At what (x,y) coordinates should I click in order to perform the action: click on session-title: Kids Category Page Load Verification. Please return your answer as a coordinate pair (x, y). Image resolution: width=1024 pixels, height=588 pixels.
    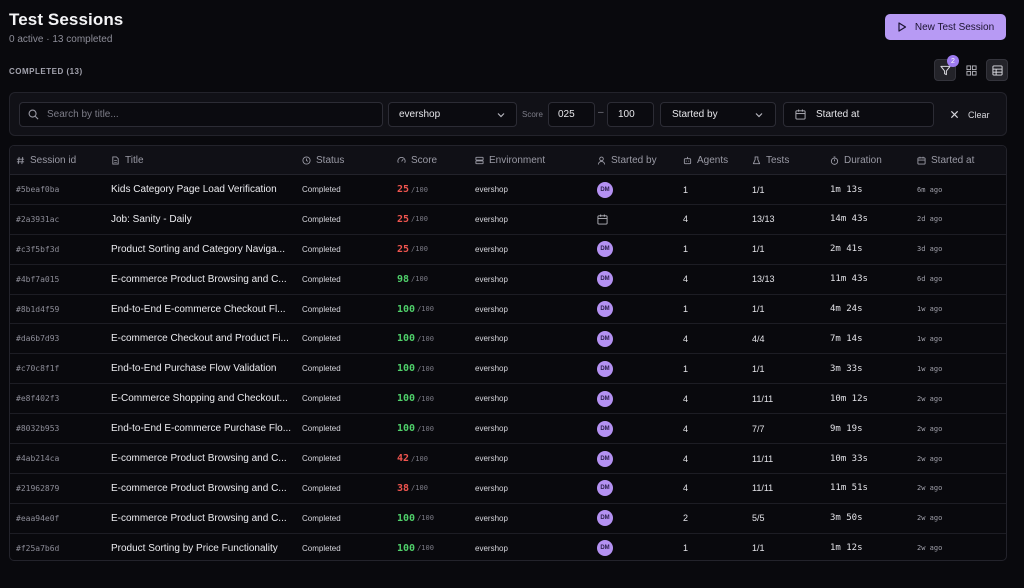
    Looking at the image, I should click on (194, 189).